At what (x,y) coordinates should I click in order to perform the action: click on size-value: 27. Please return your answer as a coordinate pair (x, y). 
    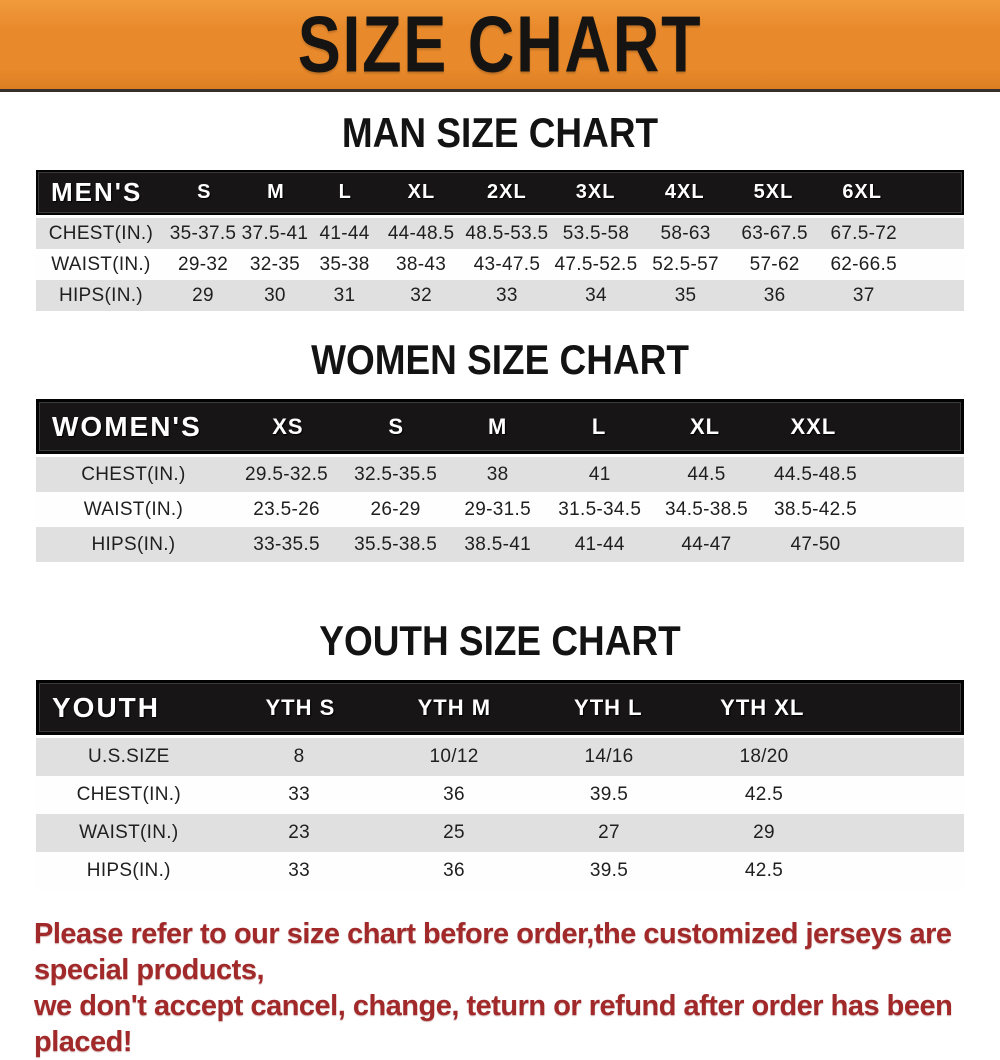
    Looking at the image, I should click on (609, 832).